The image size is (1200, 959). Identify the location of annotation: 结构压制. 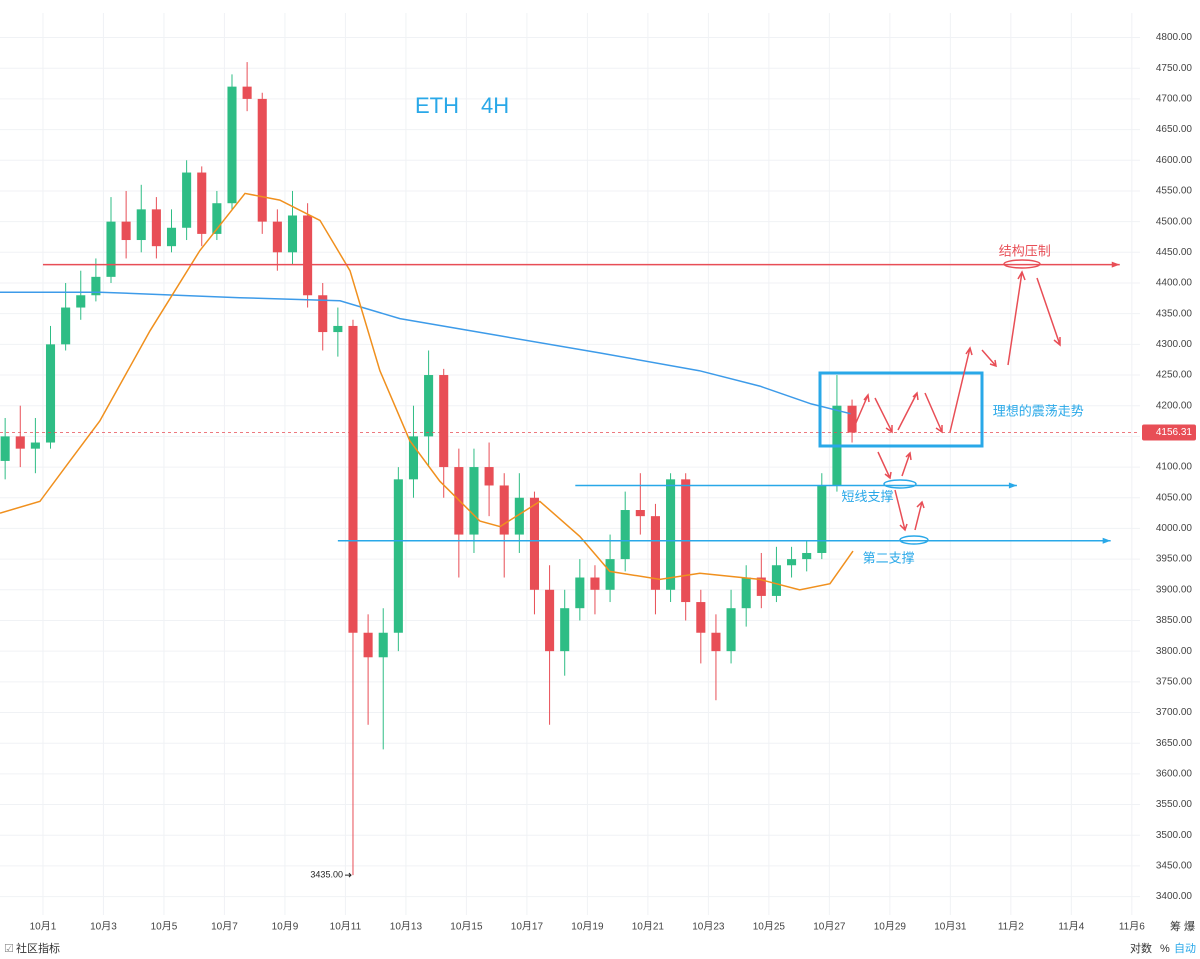
(1025, 251).